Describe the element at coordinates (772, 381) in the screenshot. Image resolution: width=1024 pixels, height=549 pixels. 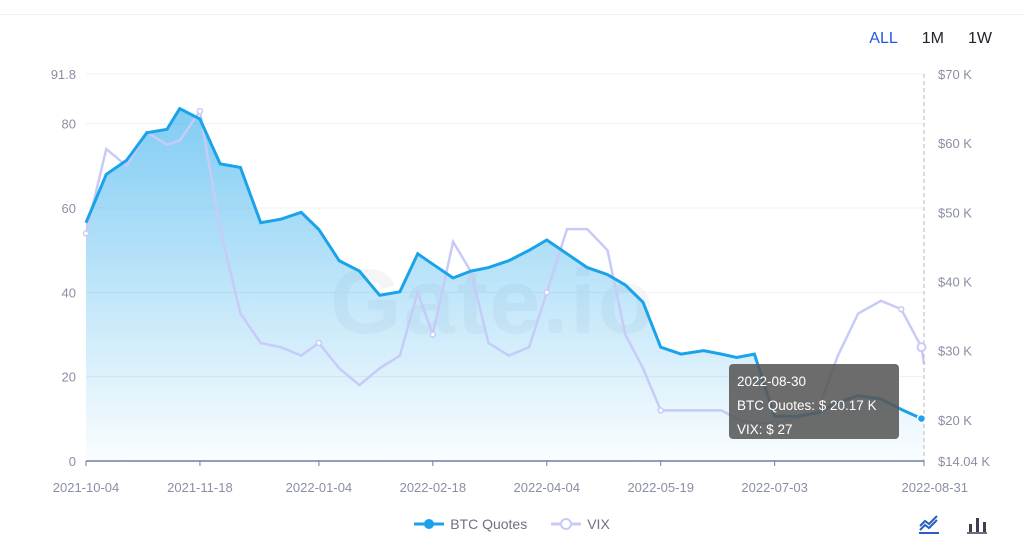
I see `tooltip-date: 2022-08-30` at that location.